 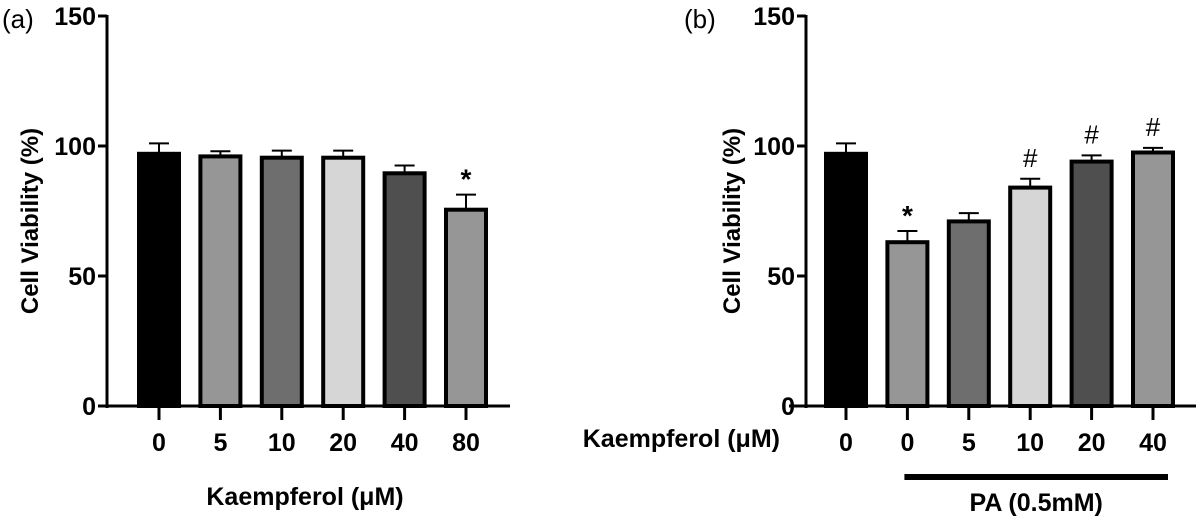 What do you see at coordinates (466, 443) in the screenshot?
I see `x-tick-label: 80` at bounding box center [466, 443].